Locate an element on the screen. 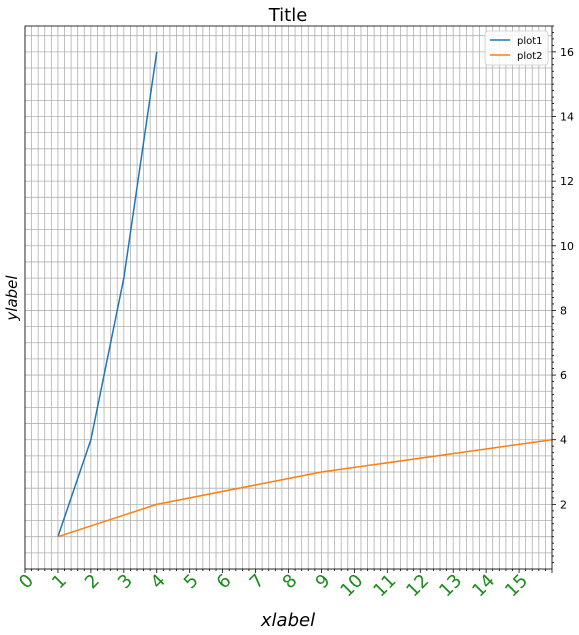 The height and width of the screenshot is (635, 579). legend-label-plot2: plot2 is located at coordinates (530, 56).